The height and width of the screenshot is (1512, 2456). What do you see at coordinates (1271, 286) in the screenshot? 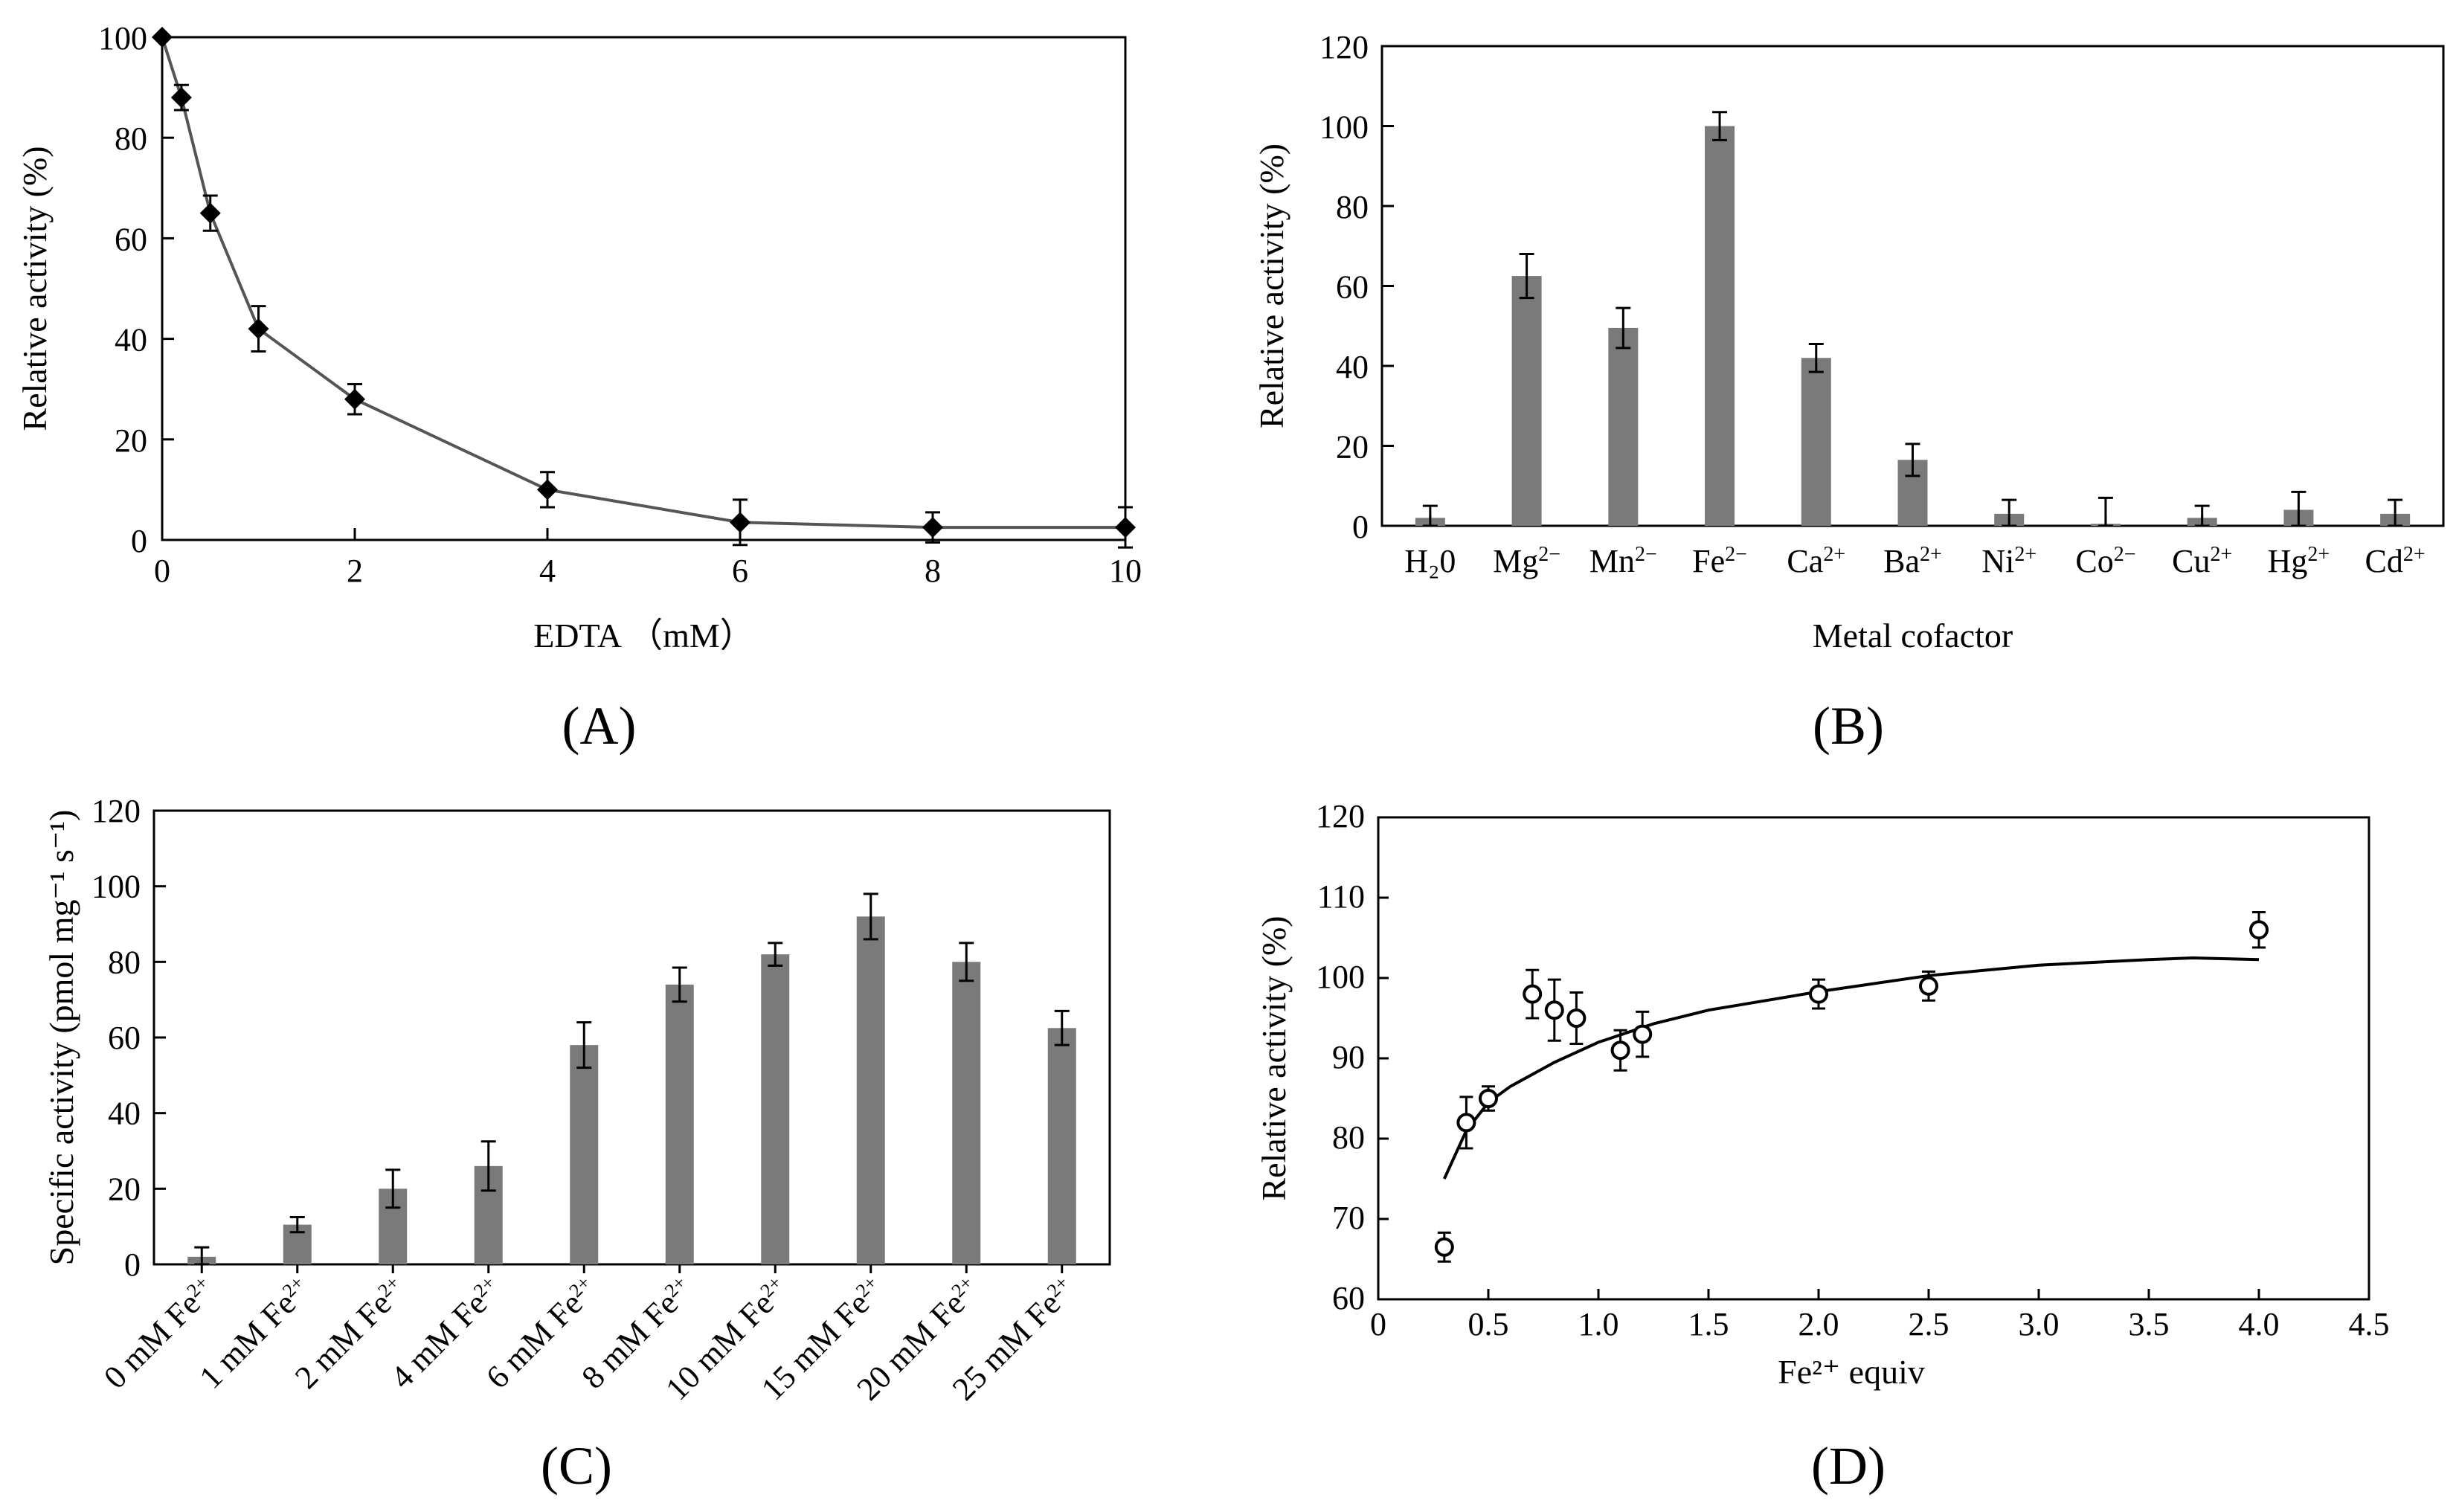
I see `chart-b-ylabel: Relative activity (%)` at bounding box center [1271, 286].